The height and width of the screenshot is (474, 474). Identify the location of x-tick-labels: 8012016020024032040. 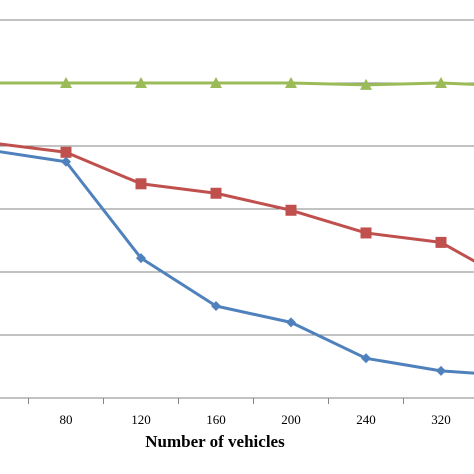
(255, 419).